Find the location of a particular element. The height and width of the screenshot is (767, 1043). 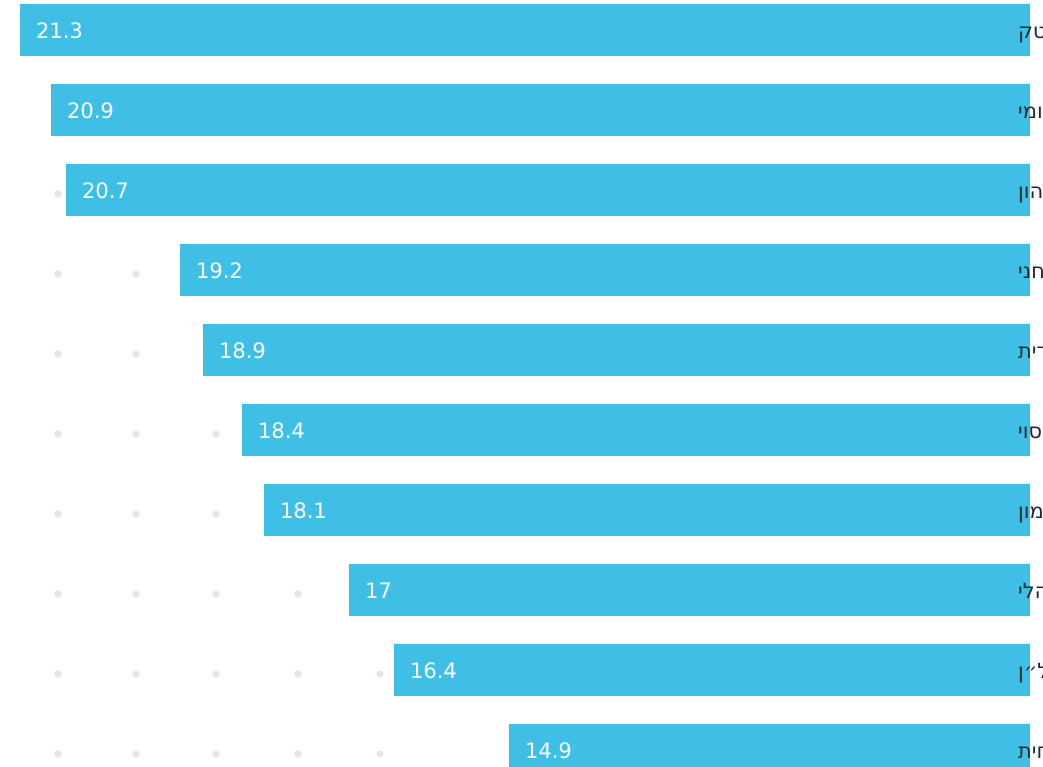

category-label: ליטיגציה אזרחית is located at coordinates (1030, 751).